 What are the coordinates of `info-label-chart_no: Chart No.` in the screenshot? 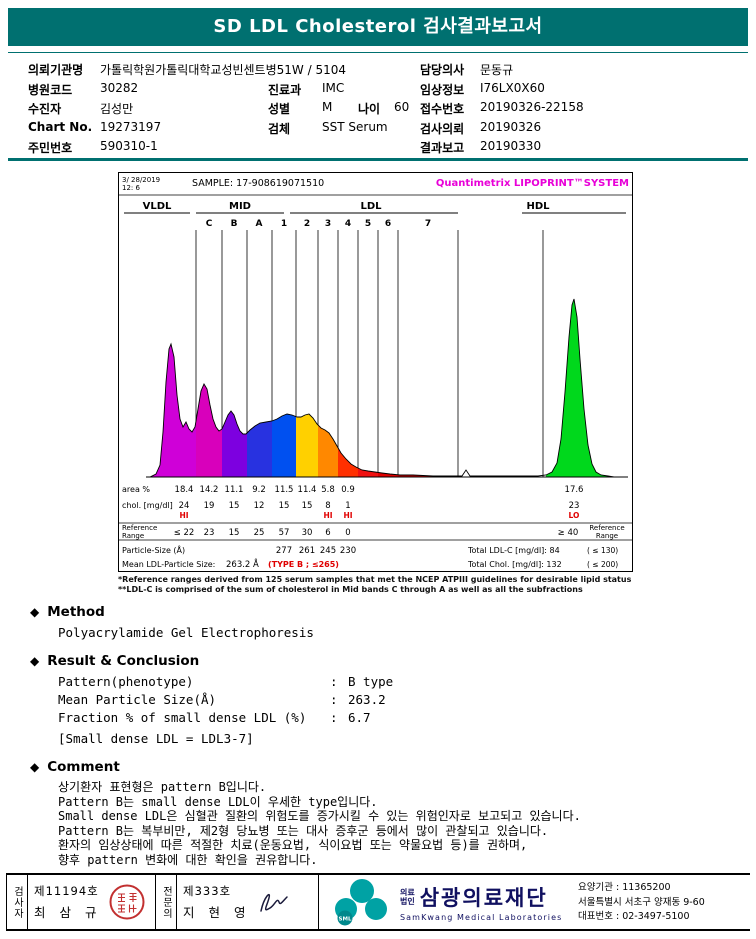 It's located at (60, 126).